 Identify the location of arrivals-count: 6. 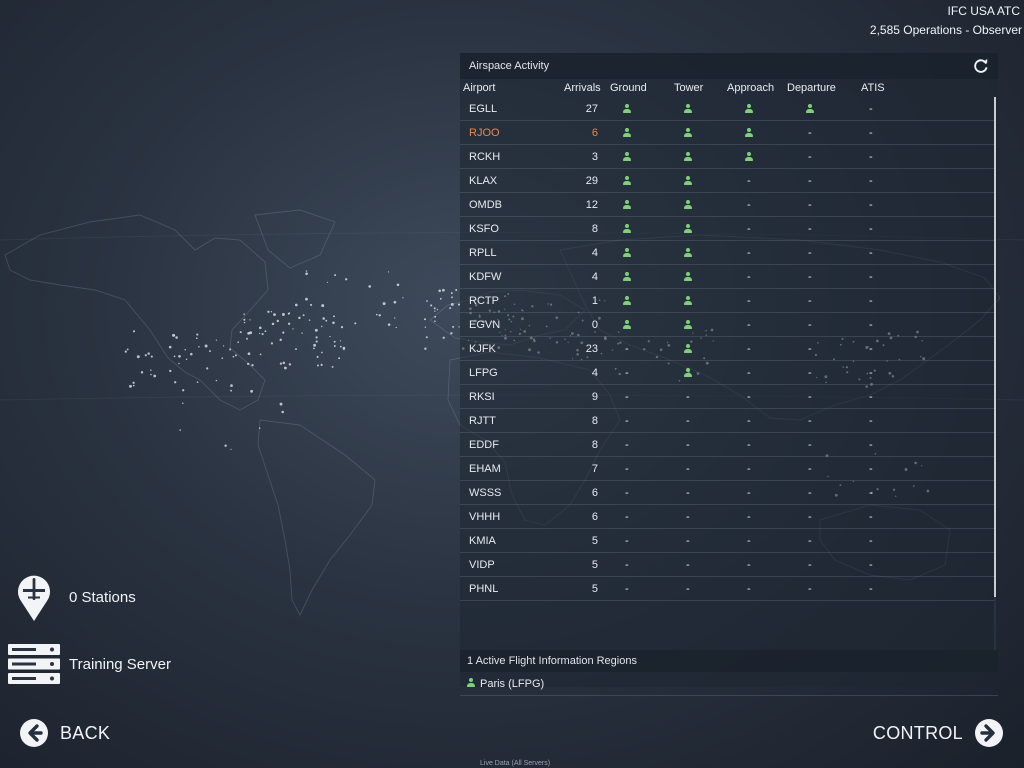
(594, 493).